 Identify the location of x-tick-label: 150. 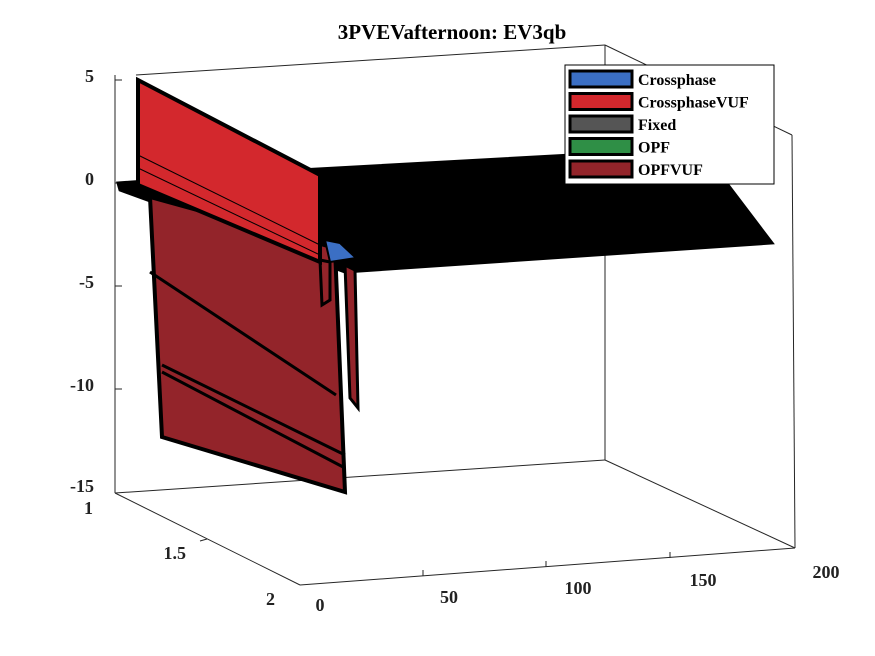
(703, 580).